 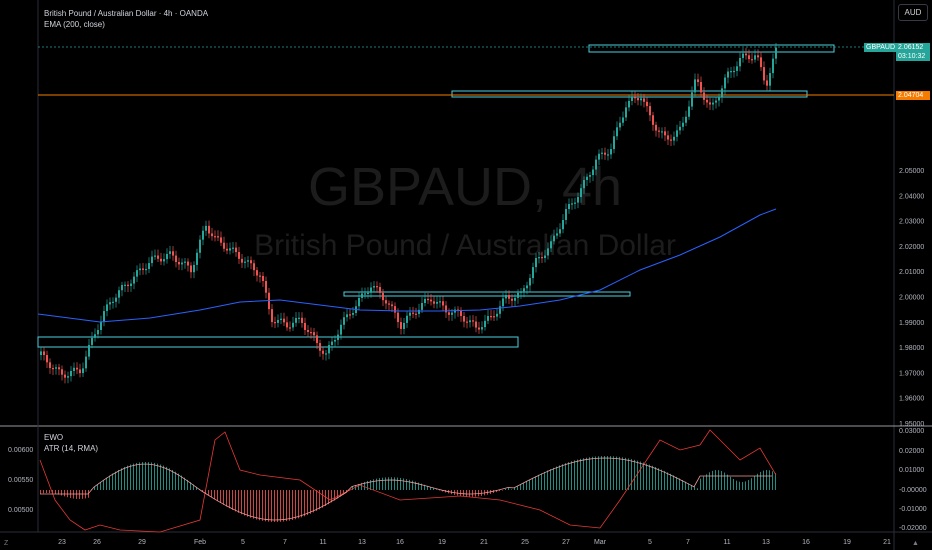 I want to click on ema-legend: EMA (200, close), so click(x=74, y=24).